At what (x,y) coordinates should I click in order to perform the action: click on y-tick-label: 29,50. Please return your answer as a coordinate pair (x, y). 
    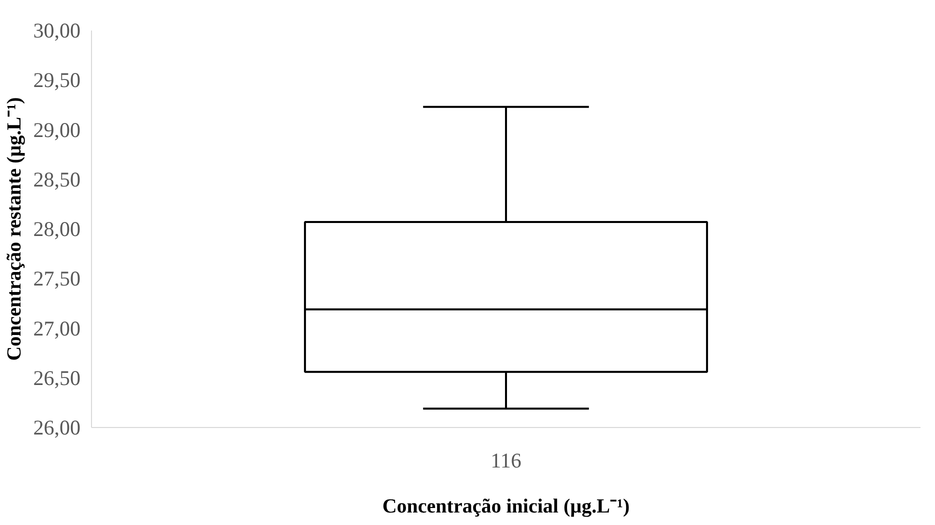
    Looking at the image, I should click on (56, 80).